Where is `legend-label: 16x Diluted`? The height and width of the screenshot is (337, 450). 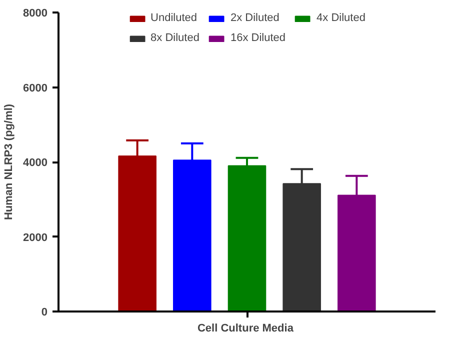
legend-label: 16x Diluted is located at coordinates (258, 38).